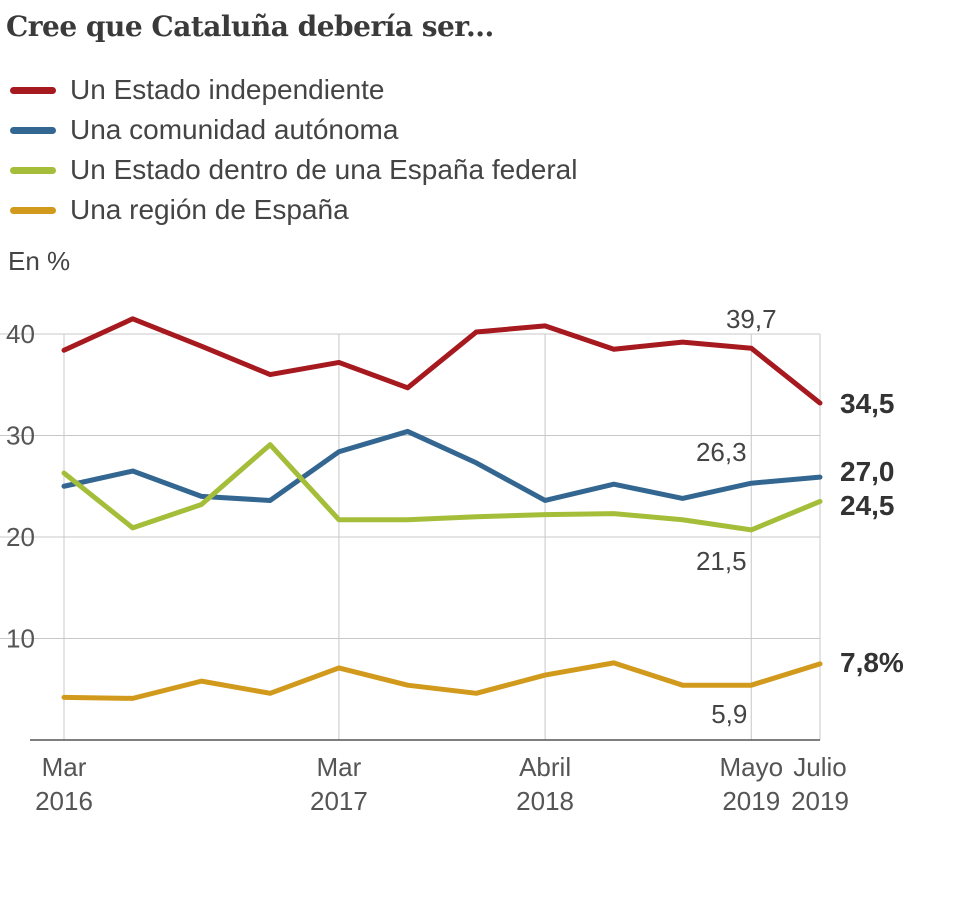 The width and height of the screenshot is (980, 908). I want to click on end-label-independiente: 34,5, so click(867, 403).